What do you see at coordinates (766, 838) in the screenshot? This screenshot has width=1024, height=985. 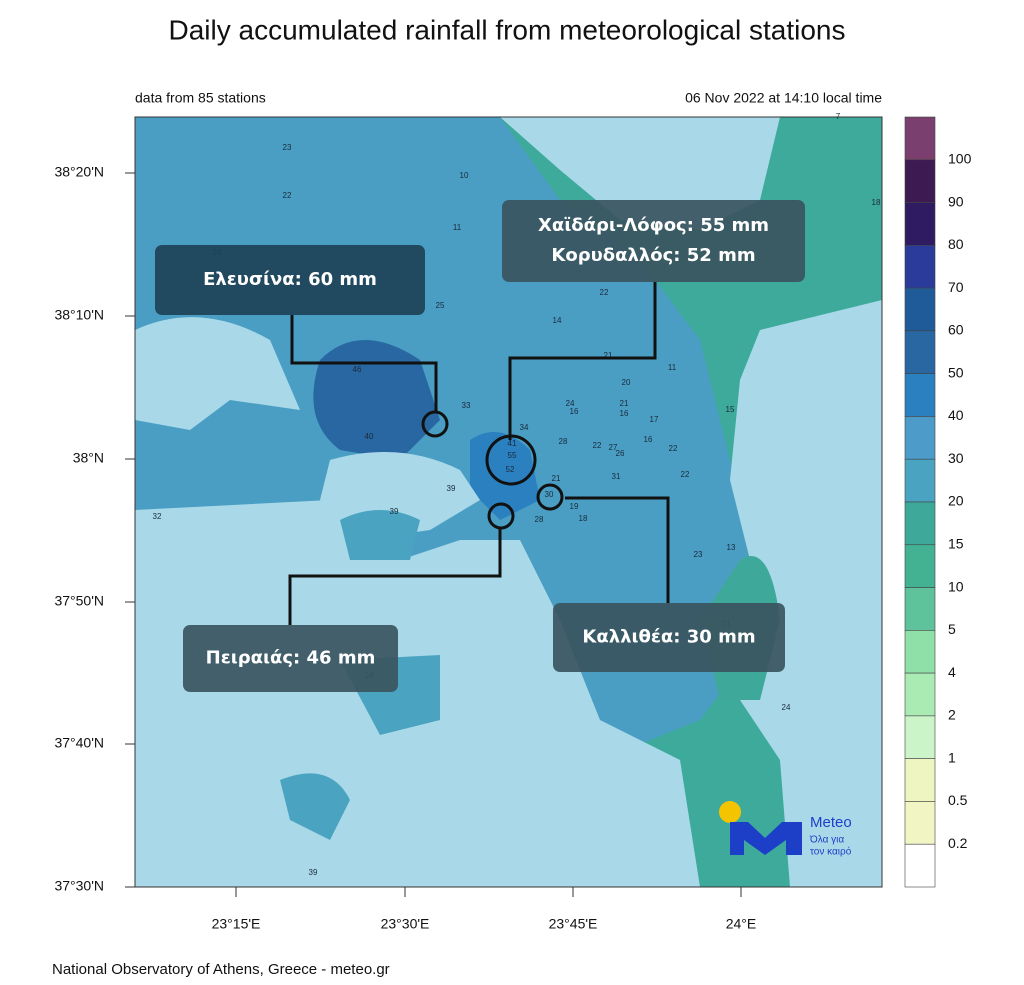 I see `logo-mark` at bounding box center [766, 838].